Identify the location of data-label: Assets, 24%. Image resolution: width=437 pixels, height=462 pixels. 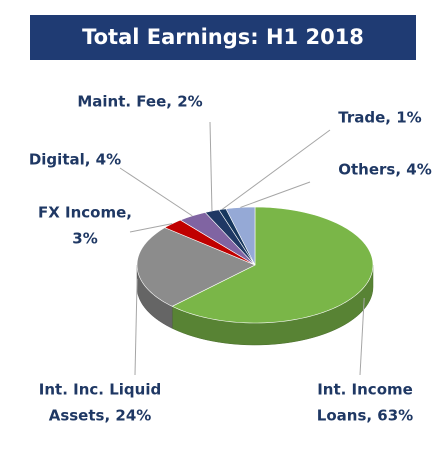
(100, 416).